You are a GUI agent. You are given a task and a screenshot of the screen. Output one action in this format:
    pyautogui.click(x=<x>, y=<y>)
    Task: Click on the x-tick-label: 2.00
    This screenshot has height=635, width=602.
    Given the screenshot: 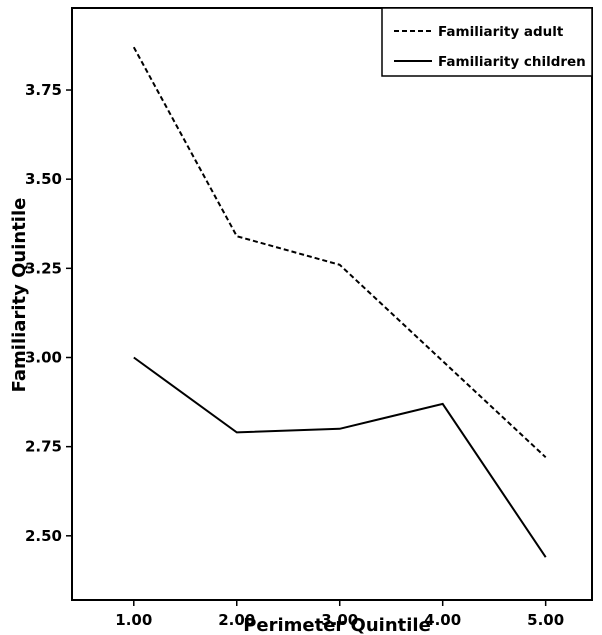 What is the action you would take?
    pyautogui.click(x=236, y=620)
    